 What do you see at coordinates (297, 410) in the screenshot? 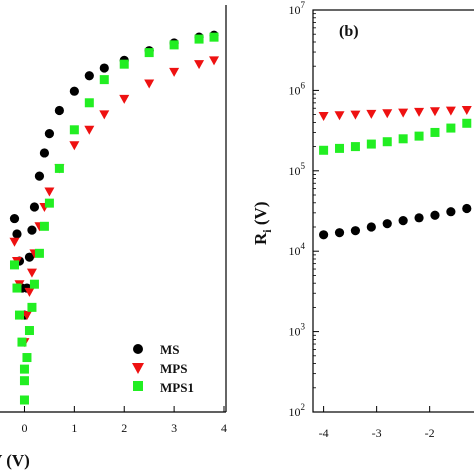
I see `y-tick-label: 10²` at bounding box center [297, 410].